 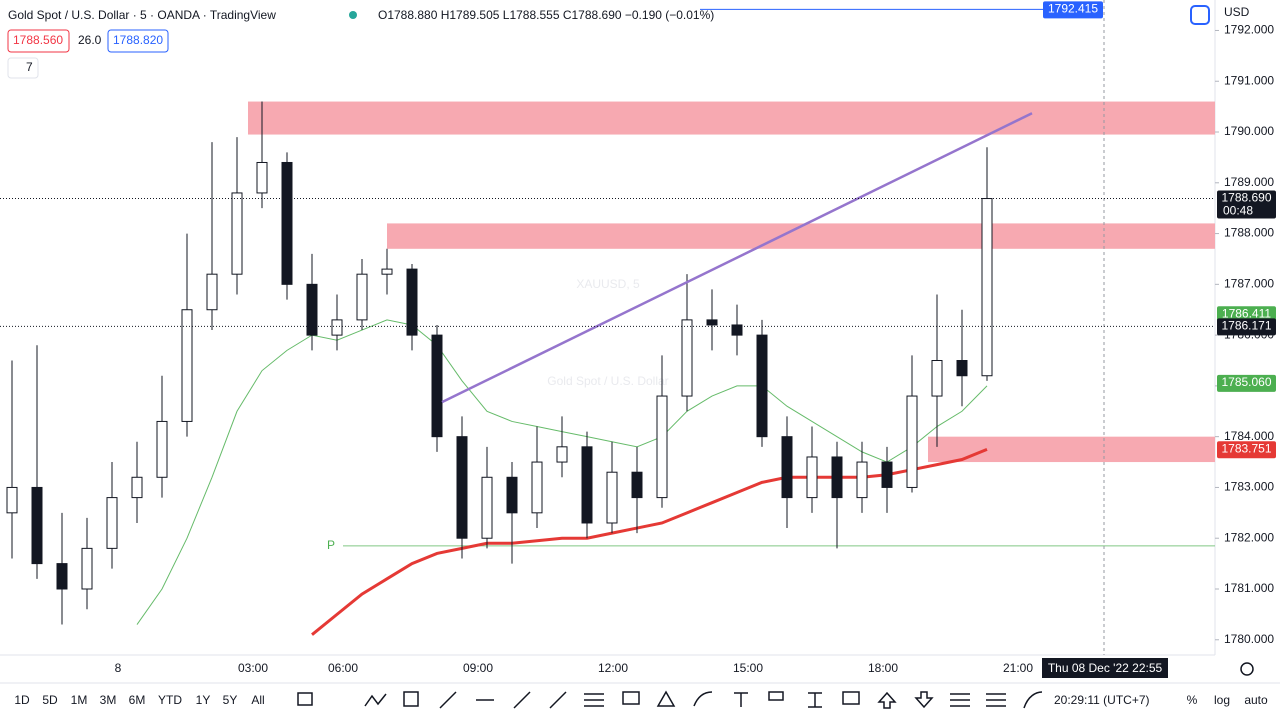 I want to click on ask: 1788.820, so click(x=138, y=40).